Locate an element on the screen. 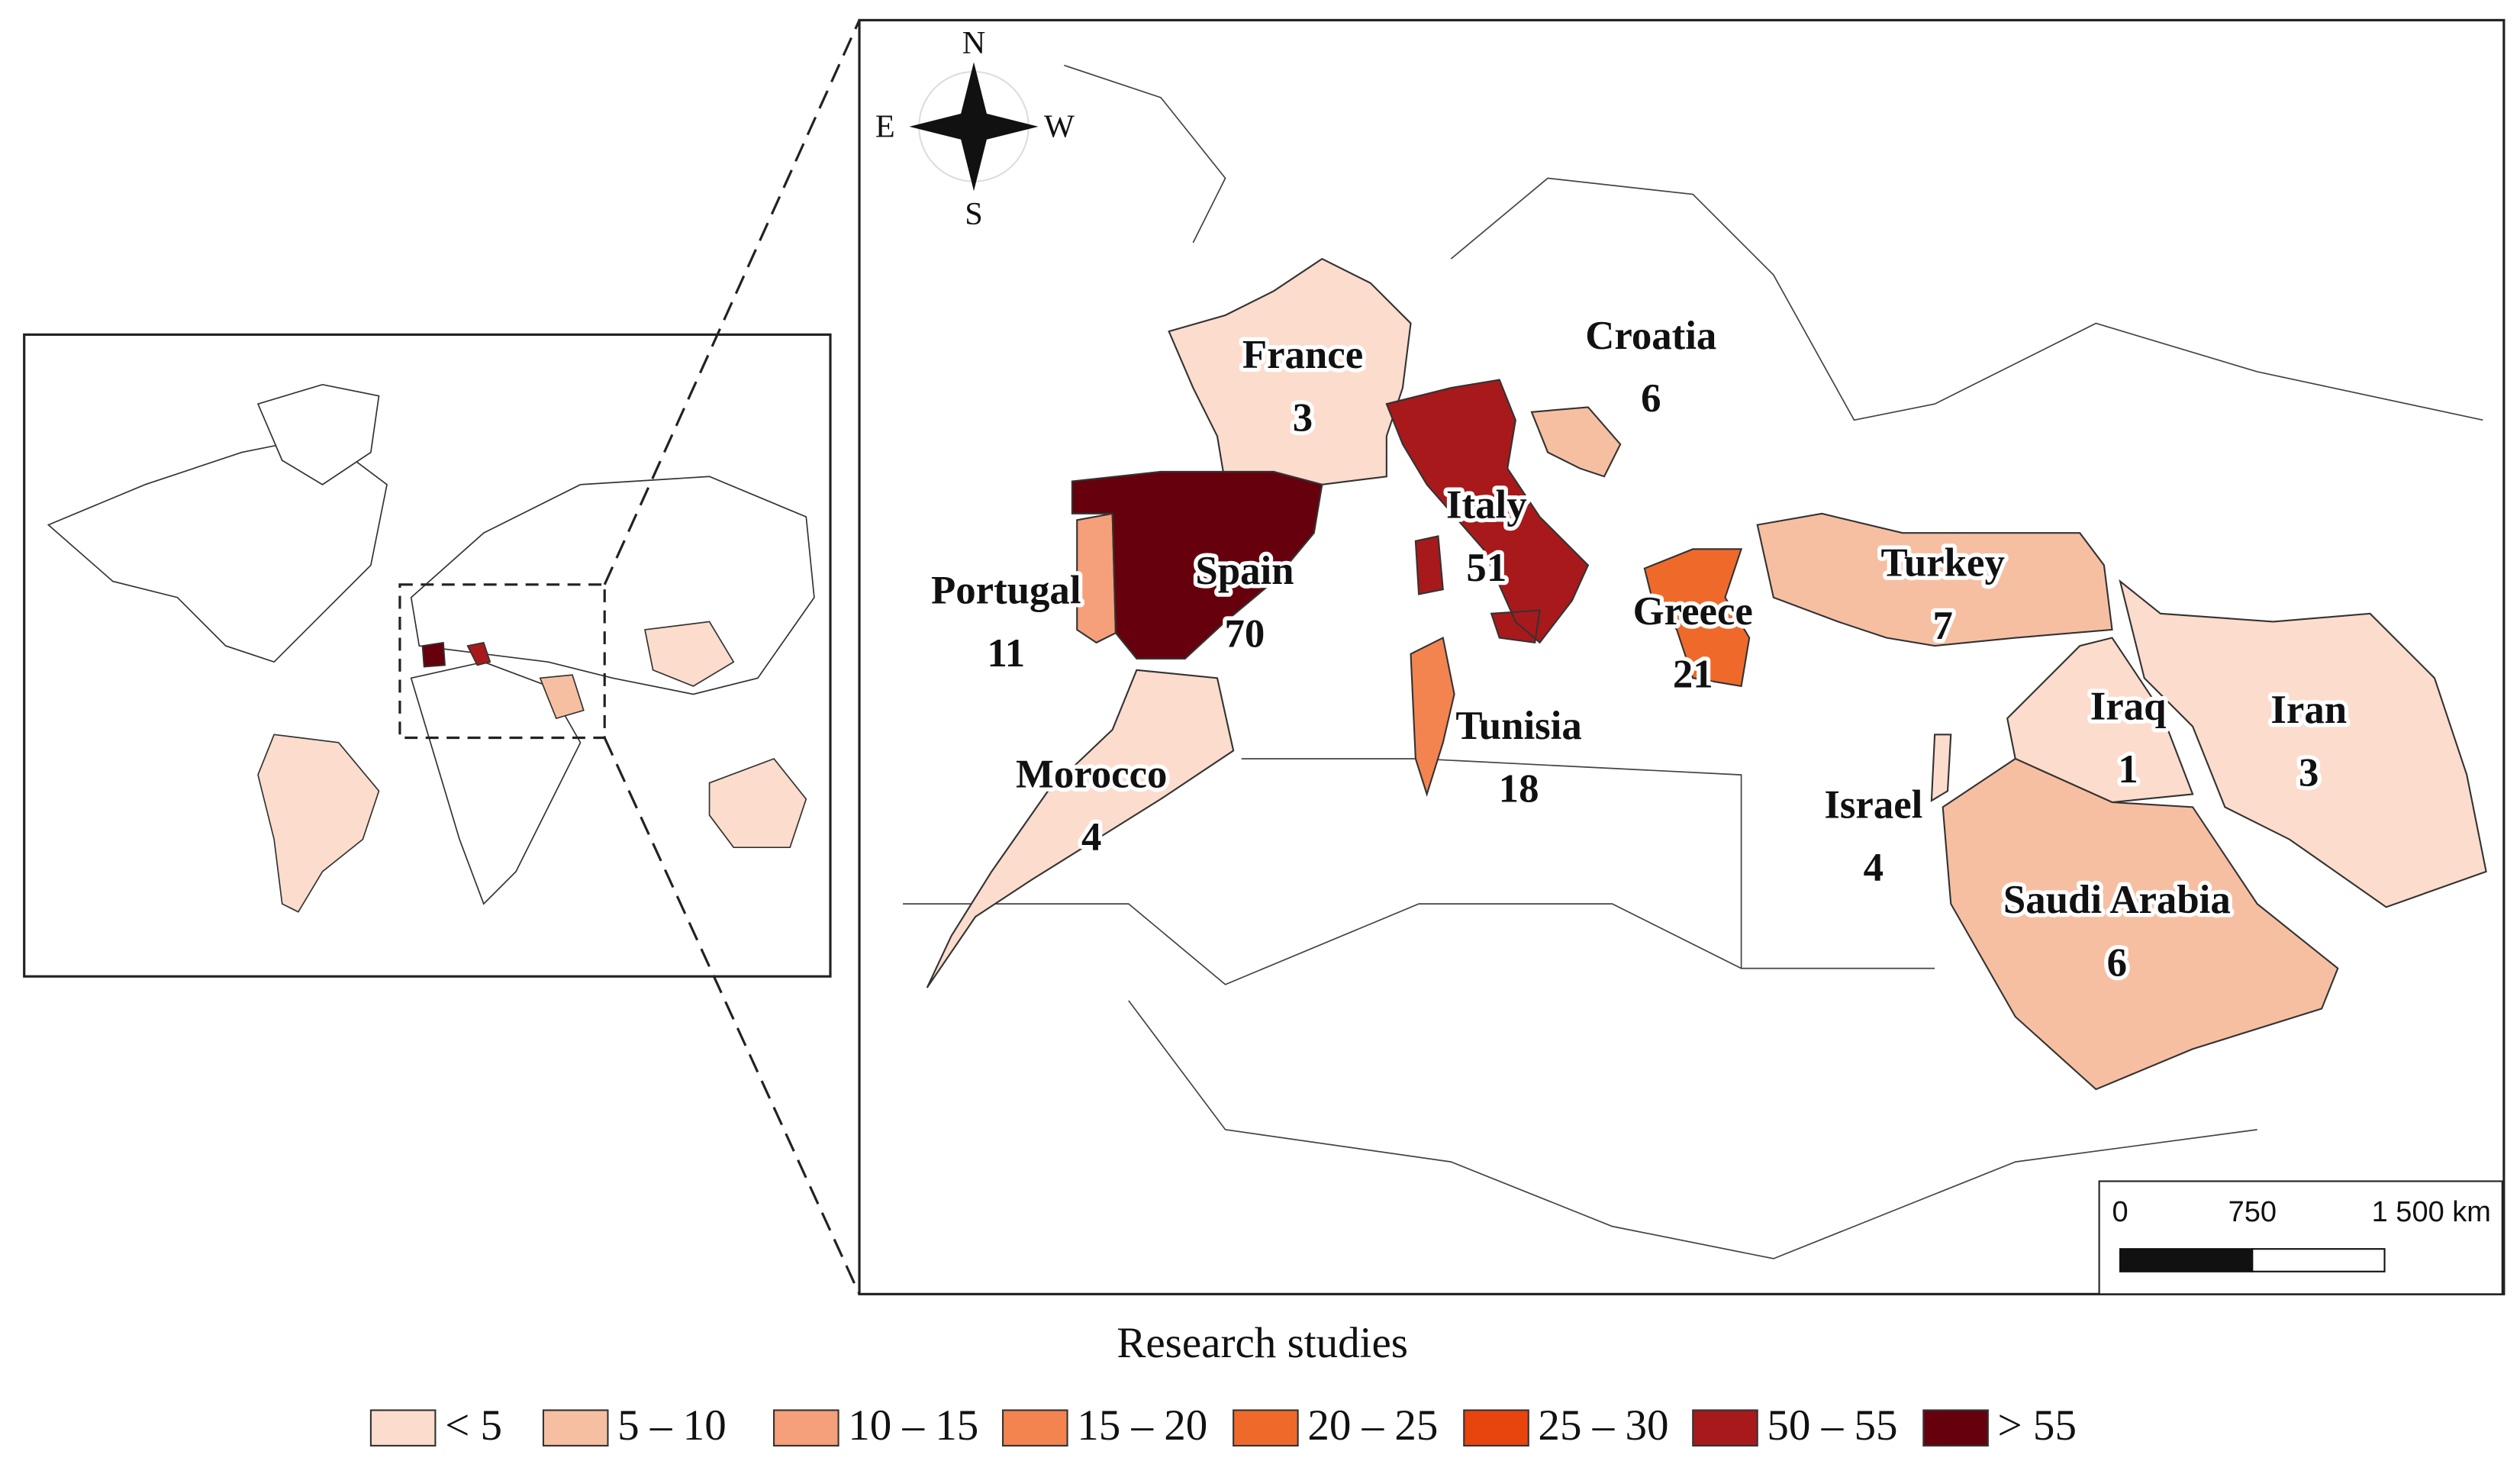 Image resolution: width=2520 pixels, height=1461 pixels. compass-star is located at coordinates (974, 127).